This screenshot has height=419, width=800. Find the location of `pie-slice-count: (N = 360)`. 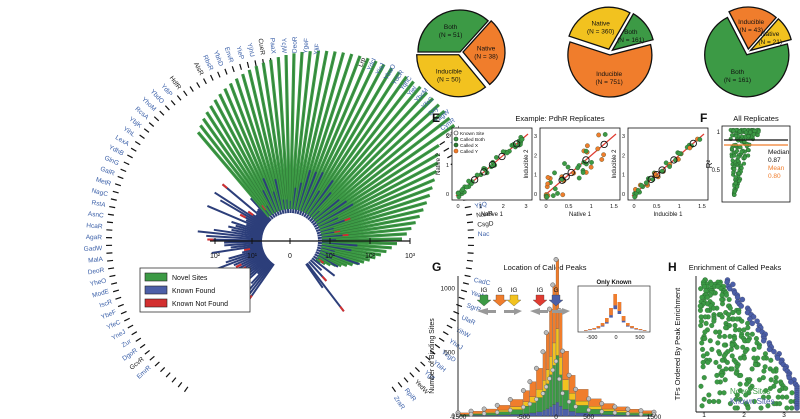

pie-slice-count: (N = 360) is located at coordinates (600, 32).